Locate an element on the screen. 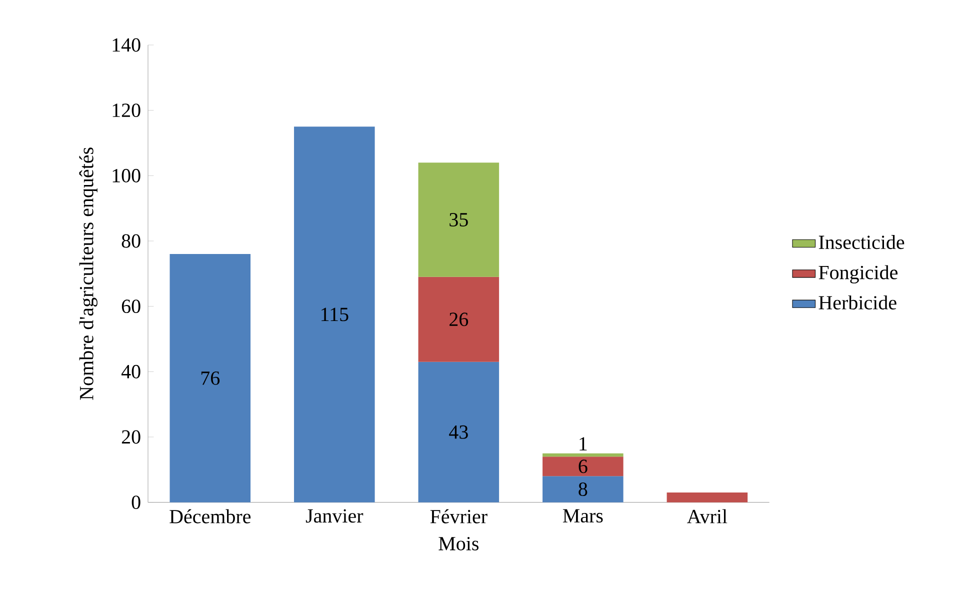 This screenshot has width=954, height=609. data-label: 43 is located at coordinates (458, 432).